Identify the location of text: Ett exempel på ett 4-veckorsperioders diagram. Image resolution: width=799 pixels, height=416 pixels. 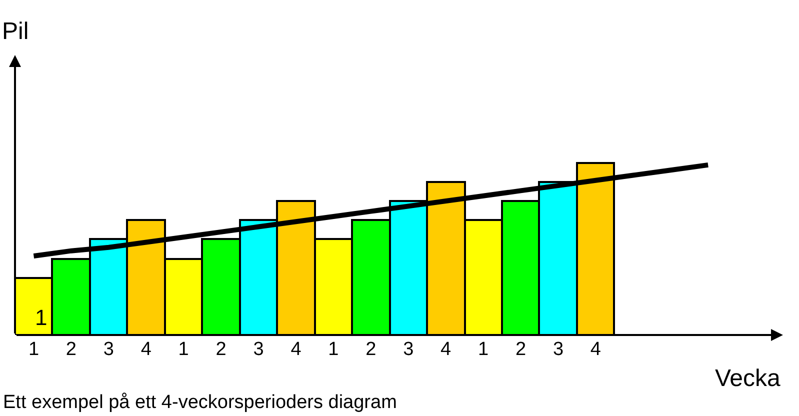
(200, 402).